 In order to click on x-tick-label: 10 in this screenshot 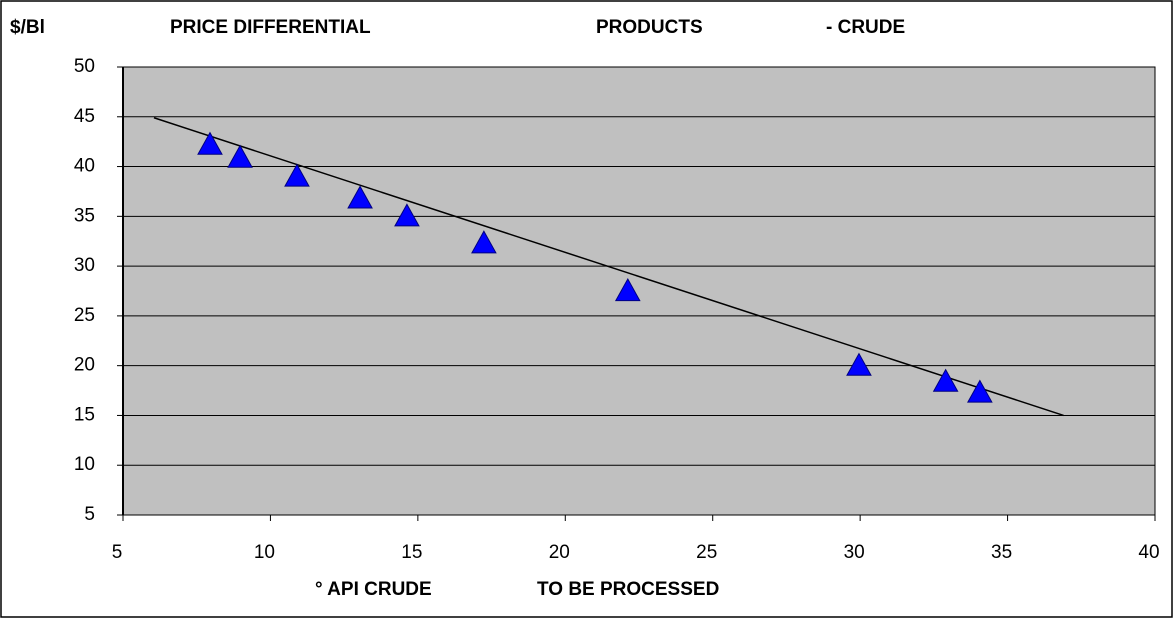, I will do `click(264, 552)`.